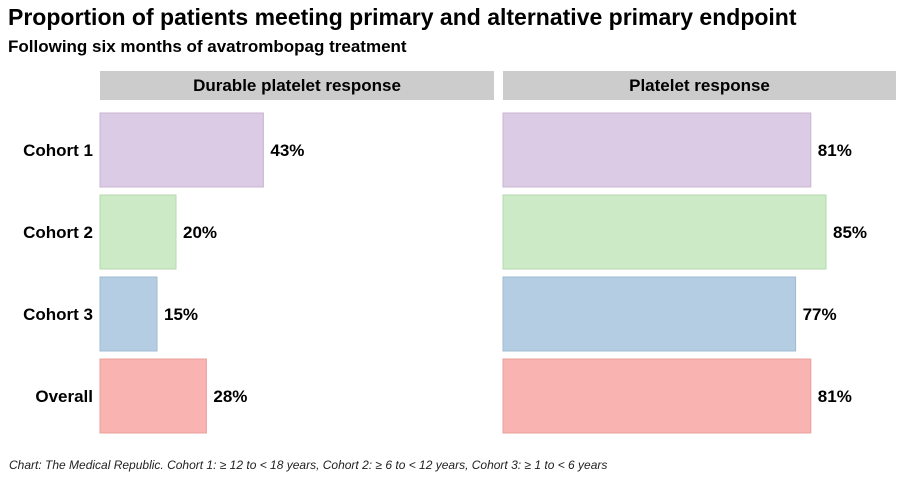  What do you see at coordinates (200, 232) in the screenshot?
I see `data-label: 20%` at bounding box center [200, 232].